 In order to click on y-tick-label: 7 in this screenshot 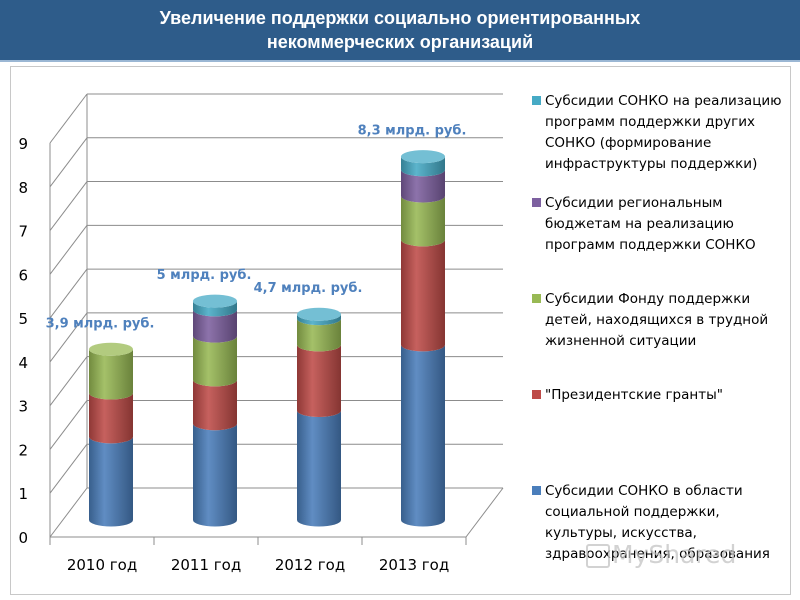, I will do `click(23, 232)`.